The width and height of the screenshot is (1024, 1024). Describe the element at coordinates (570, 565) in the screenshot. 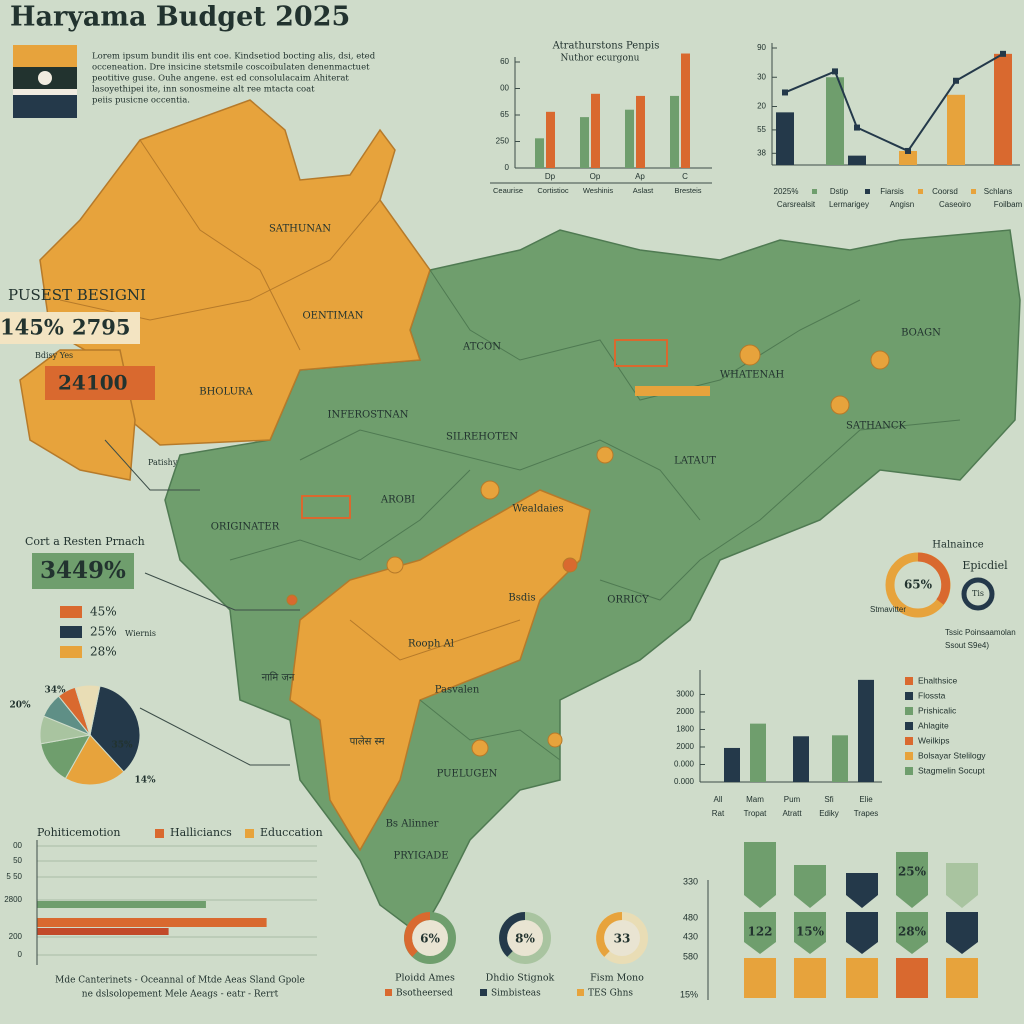

I see `spot` at that location.